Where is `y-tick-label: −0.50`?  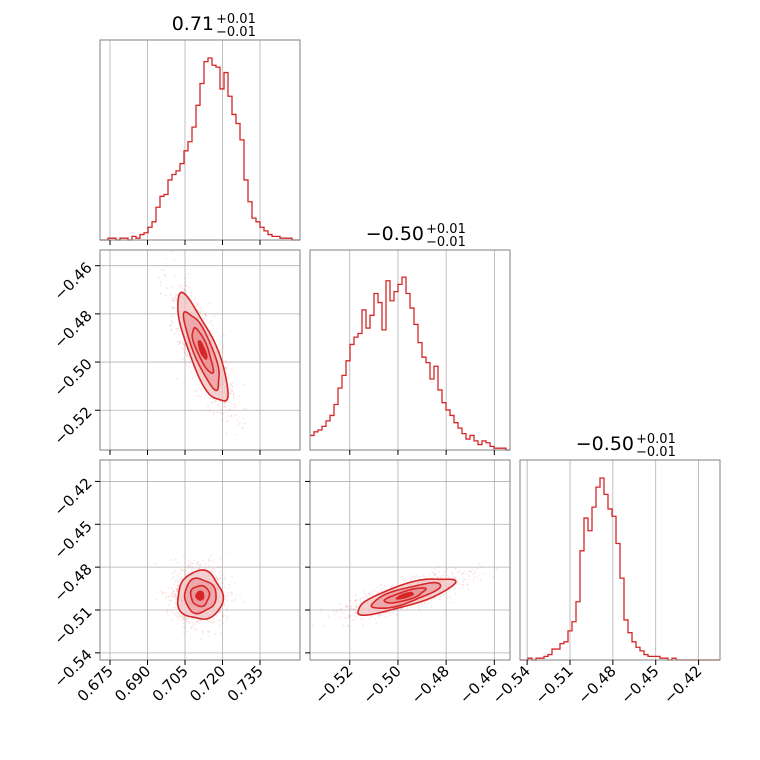
y-tick-label: −0.50 is located at coordinates (72, 377).